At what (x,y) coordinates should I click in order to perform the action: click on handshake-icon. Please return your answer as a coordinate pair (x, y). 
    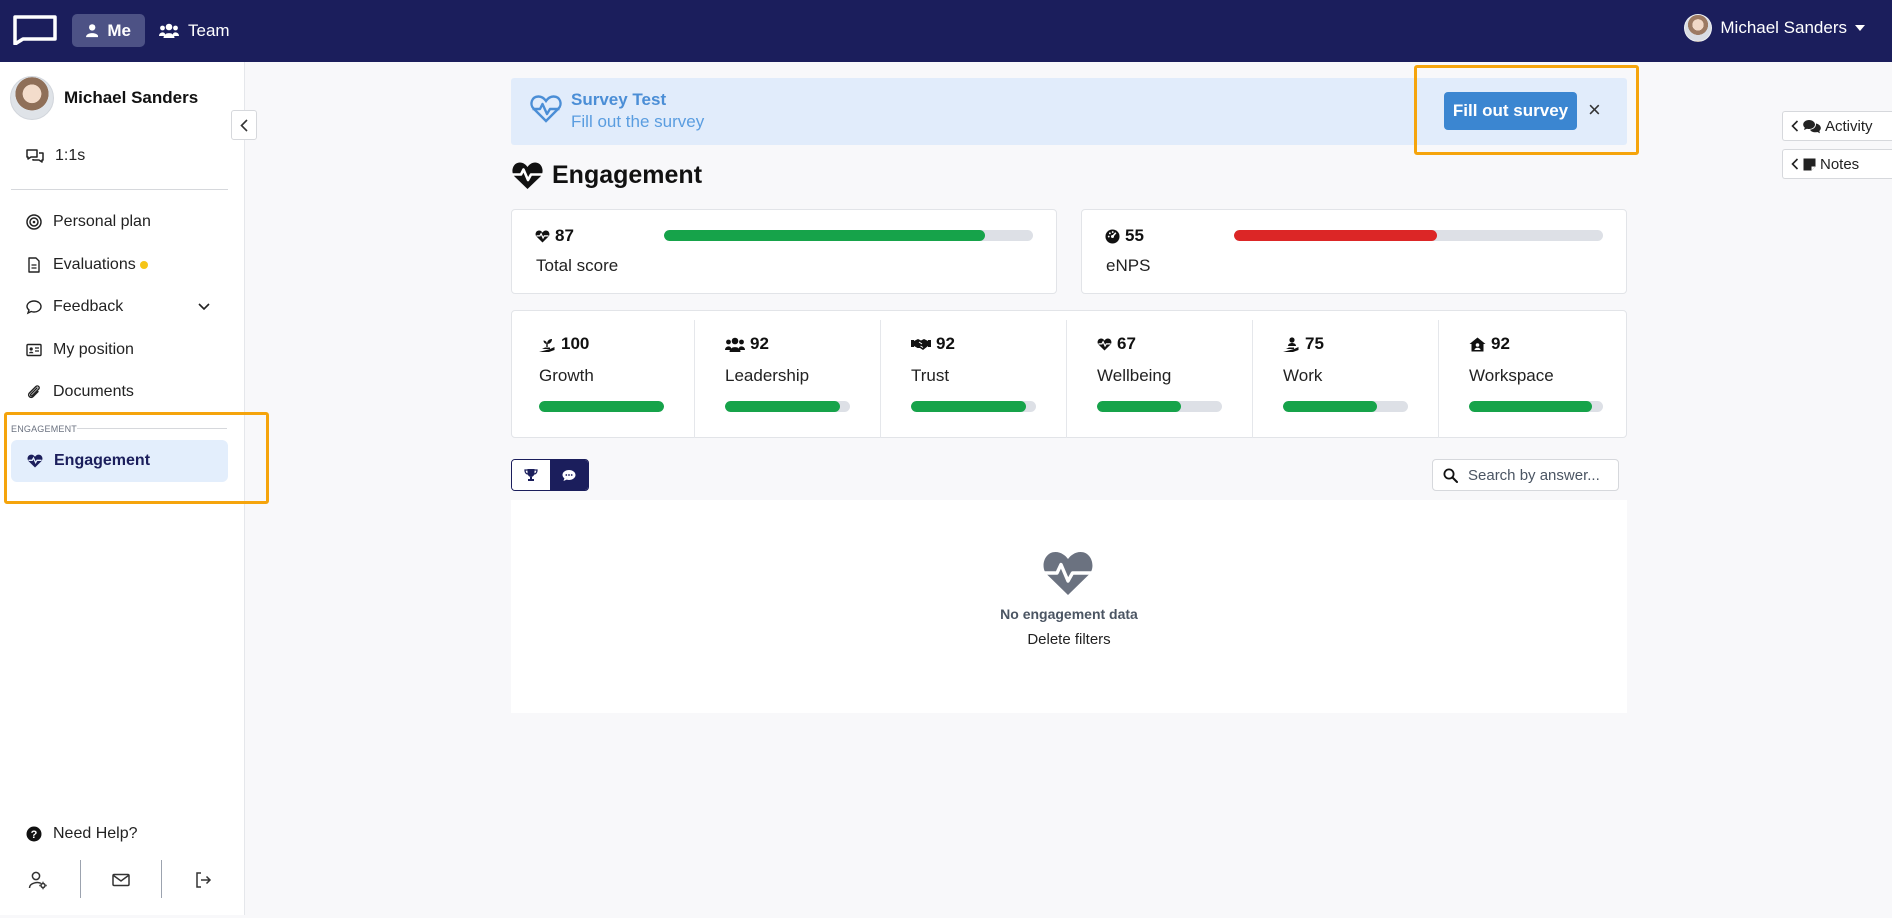
    Looking at the image, I should click on (921, 344).